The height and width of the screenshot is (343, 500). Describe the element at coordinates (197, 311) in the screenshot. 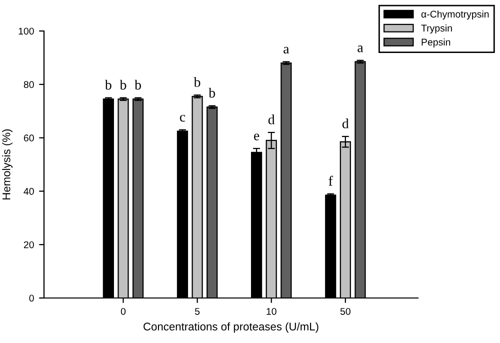

I see `x-tick-label: 5` at that location.